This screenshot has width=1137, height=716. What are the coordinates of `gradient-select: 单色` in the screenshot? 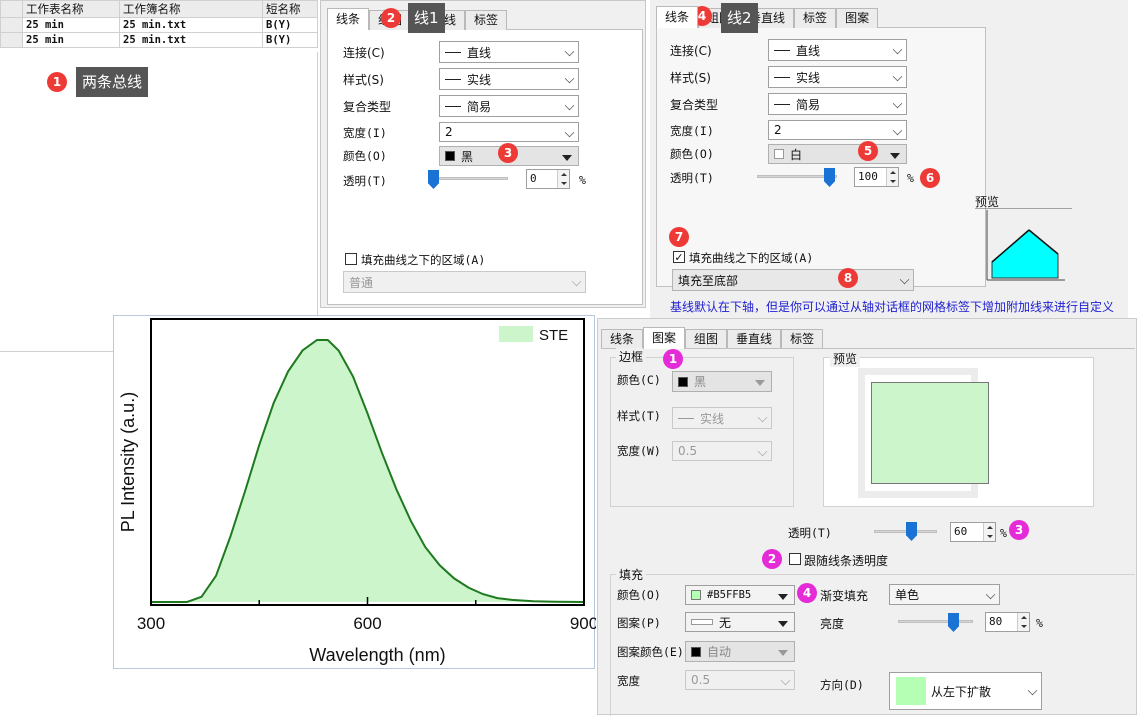 It's located at (944, 594).